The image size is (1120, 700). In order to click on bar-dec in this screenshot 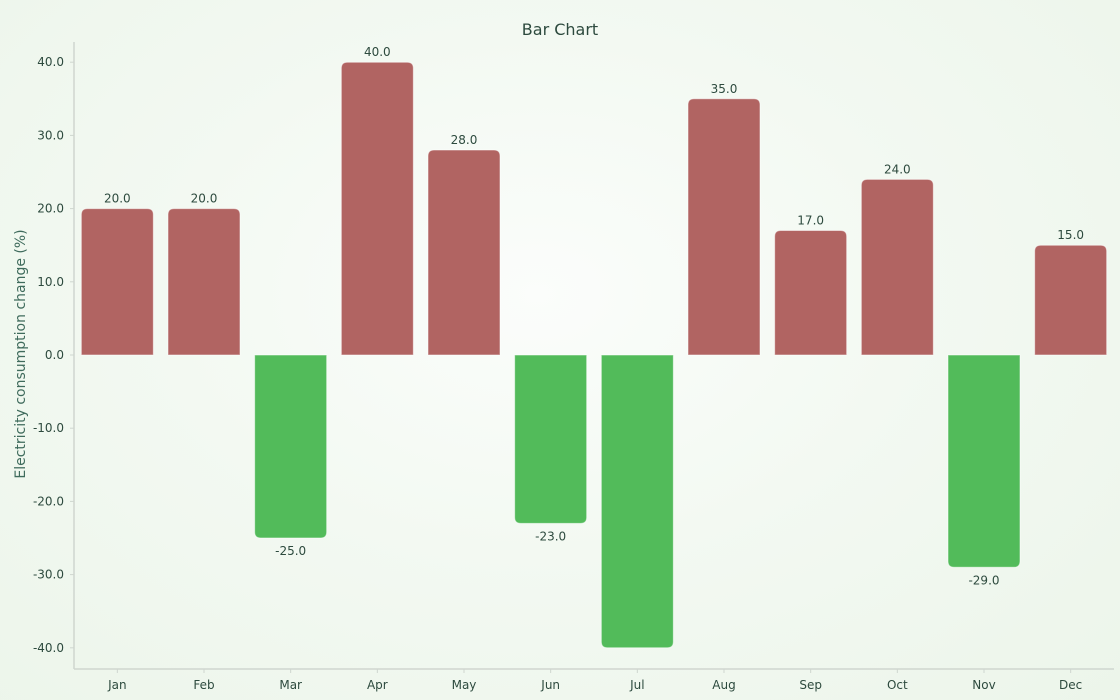, I will do `click(1071, 300)`.